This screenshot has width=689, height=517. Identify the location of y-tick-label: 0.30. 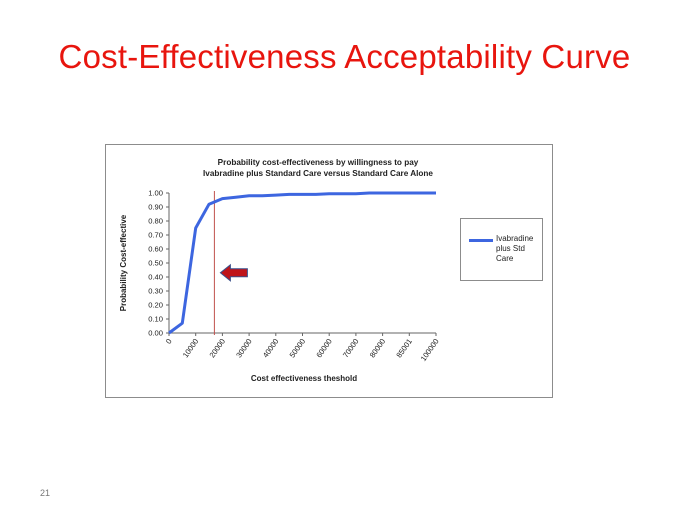
(155, 291).